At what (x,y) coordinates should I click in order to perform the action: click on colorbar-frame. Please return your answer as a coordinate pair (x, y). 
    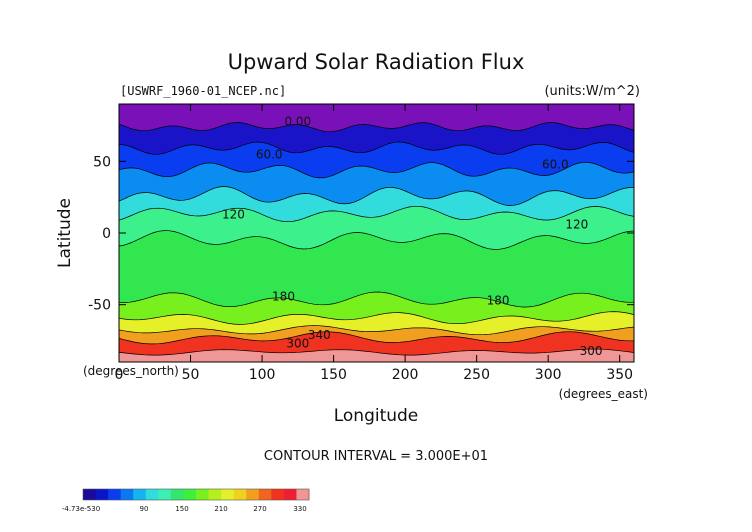
    Looking at the image, I should click on (196, 494).